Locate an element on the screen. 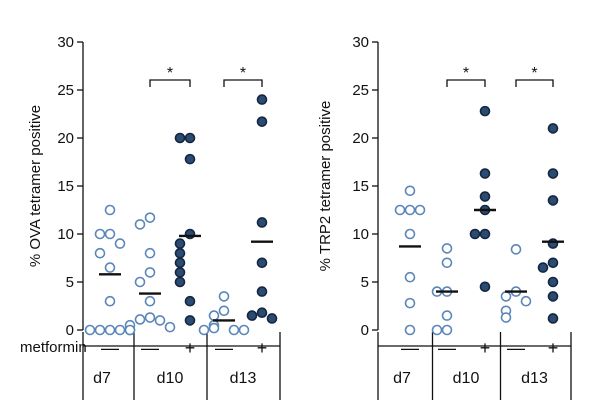 This screenshot has width=600, height=414. metformin-plus-label: + is located at coordinates (262, 348).